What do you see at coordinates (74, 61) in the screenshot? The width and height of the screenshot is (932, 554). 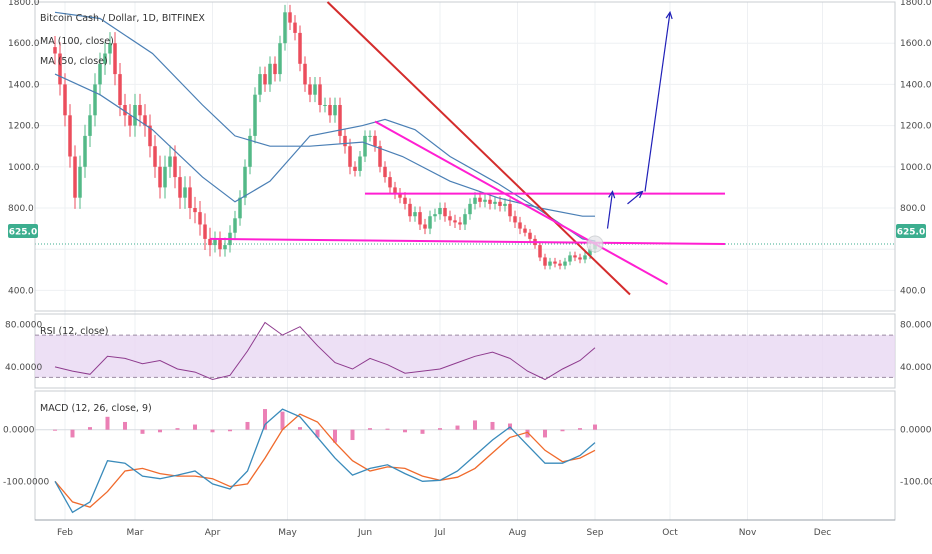 I see `legend-ma-slow: MA (50, close)` at bounding box center [74, 61].